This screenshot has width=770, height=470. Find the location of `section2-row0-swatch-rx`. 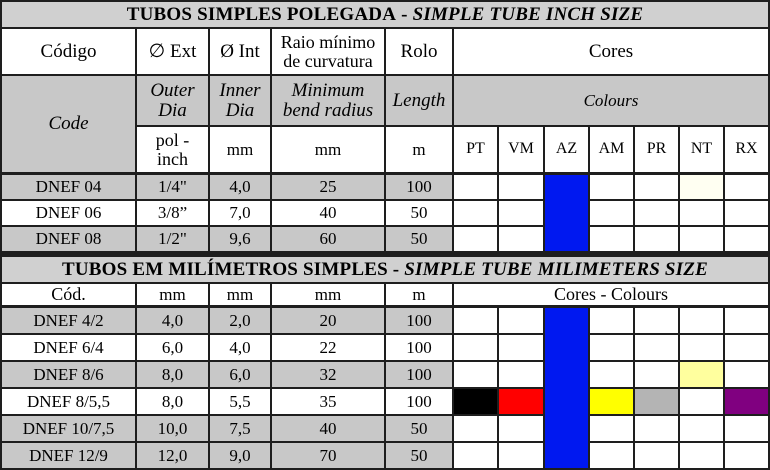

section2-row0-swatch-rx is located at coordinates (746, 320).